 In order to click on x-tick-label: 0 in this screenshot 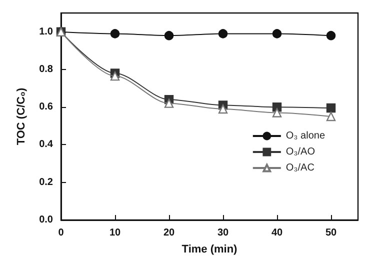, I will do `click(61, 233)`.